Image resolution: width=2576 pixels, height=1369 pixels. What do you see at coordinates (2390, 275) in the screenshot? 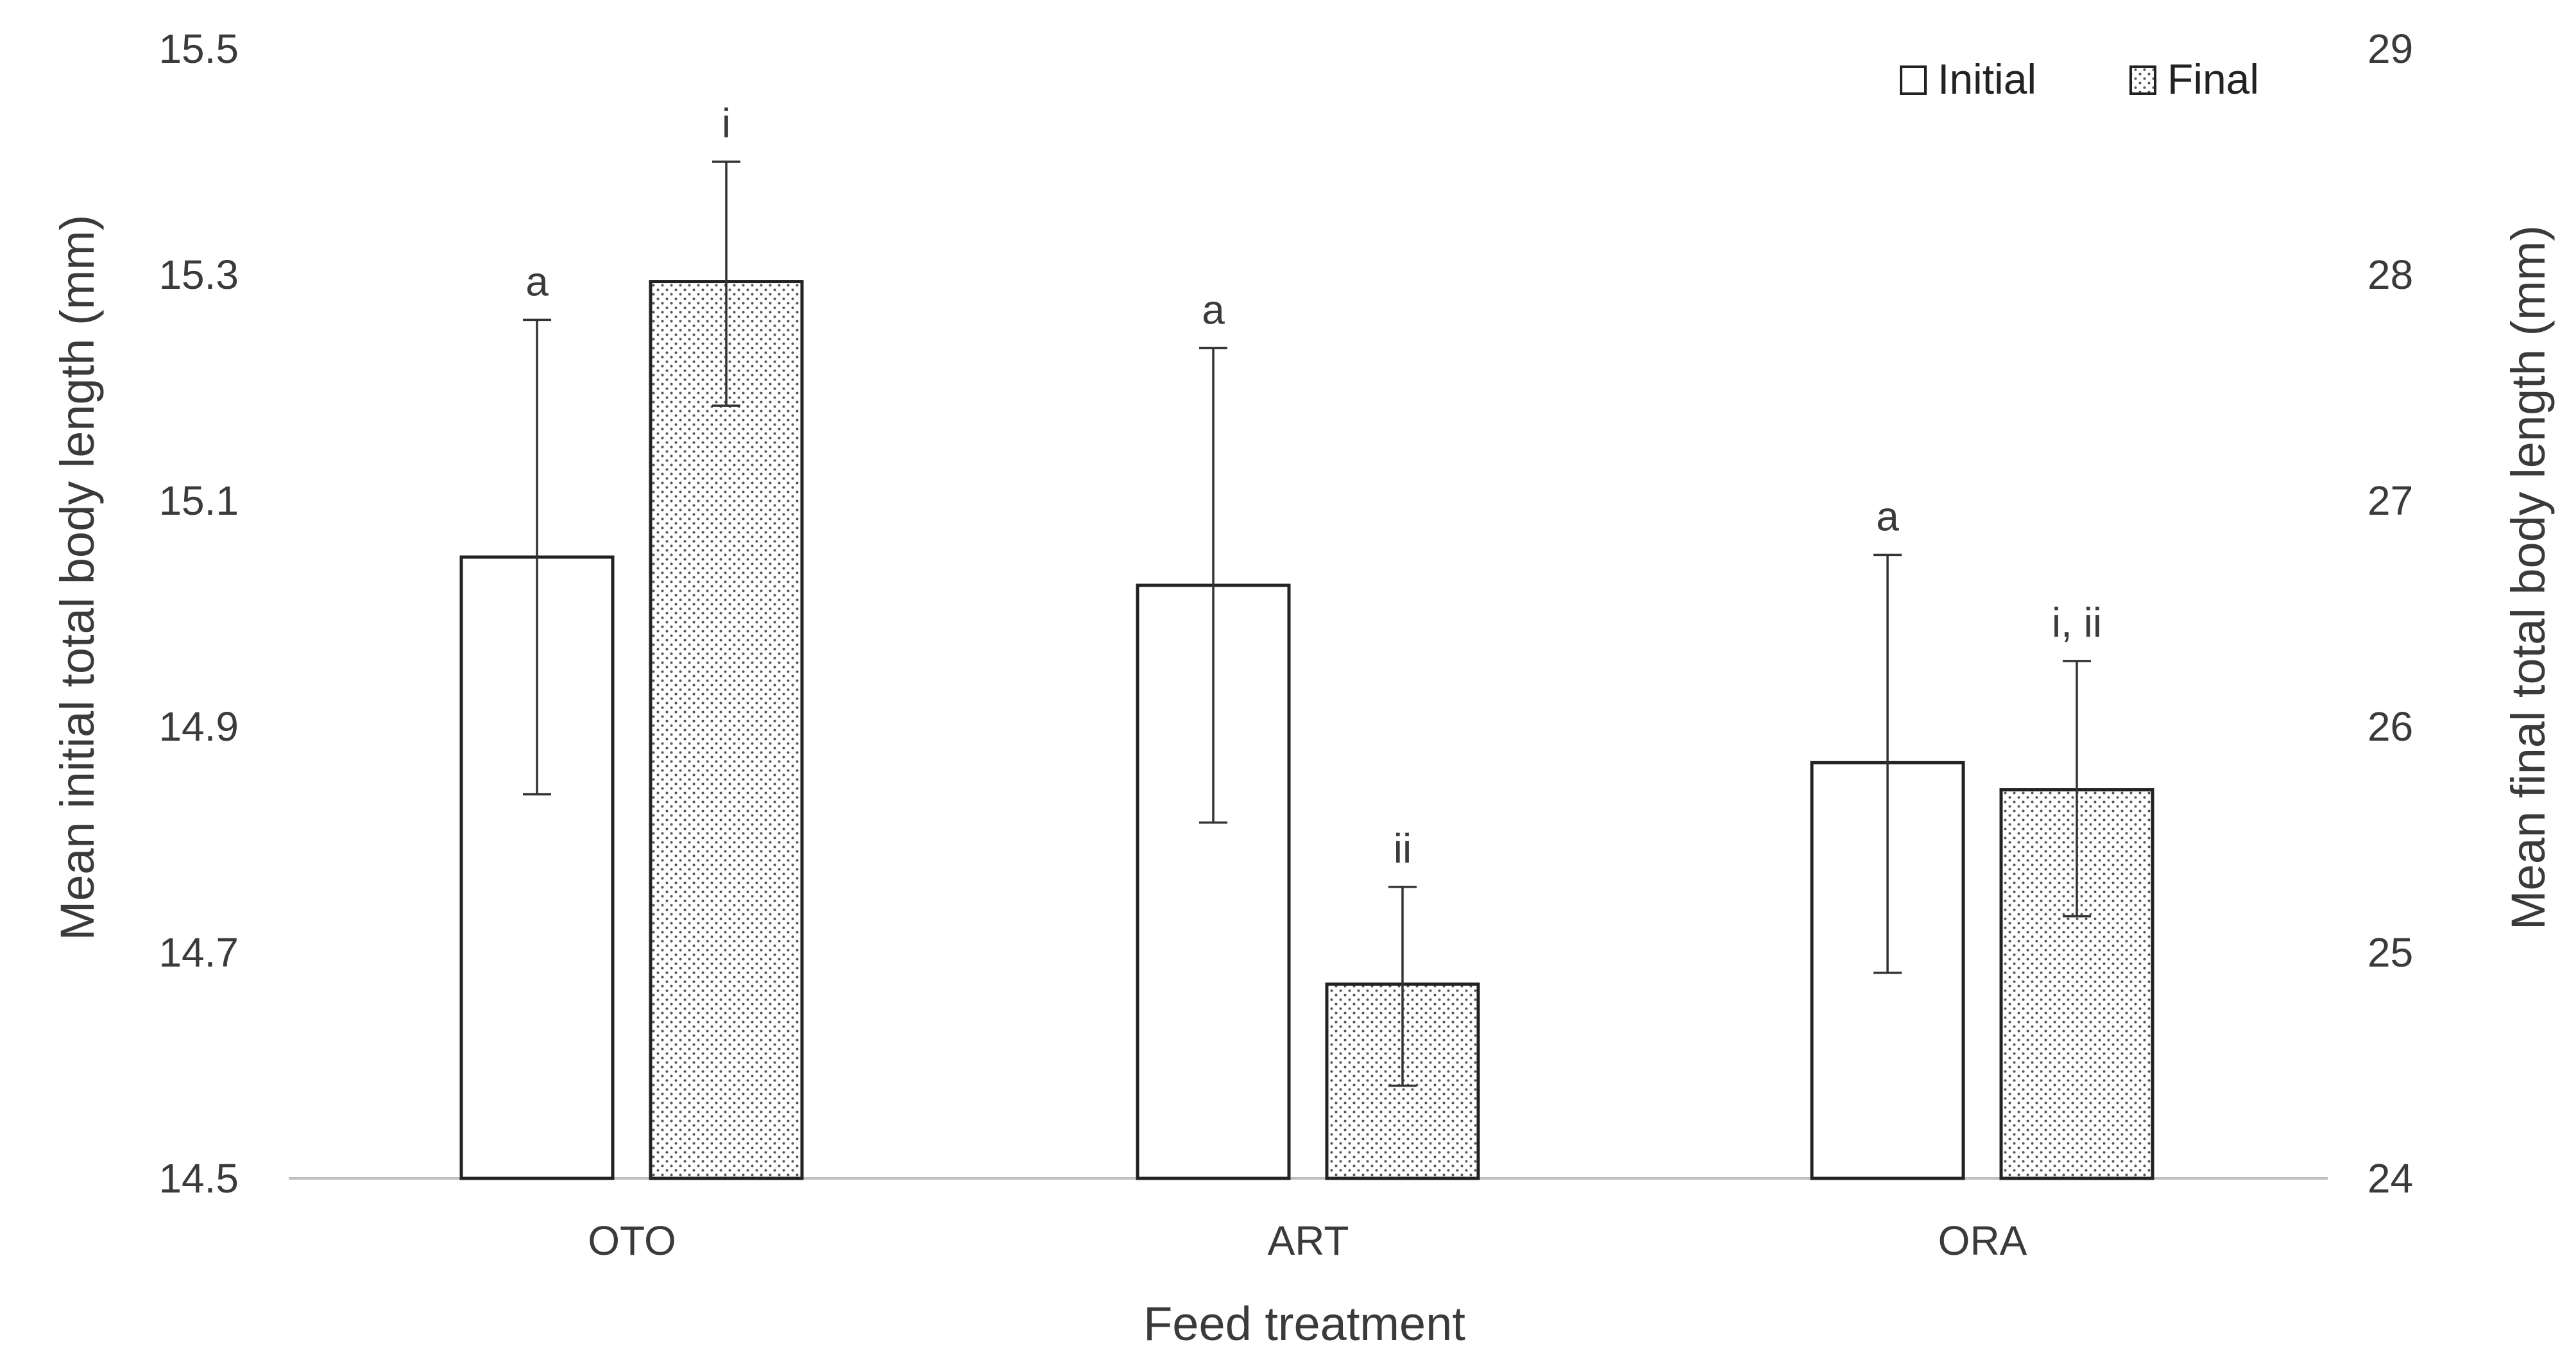
I see `y-tick-label-right: 28` at bounding box center [2390, 275].